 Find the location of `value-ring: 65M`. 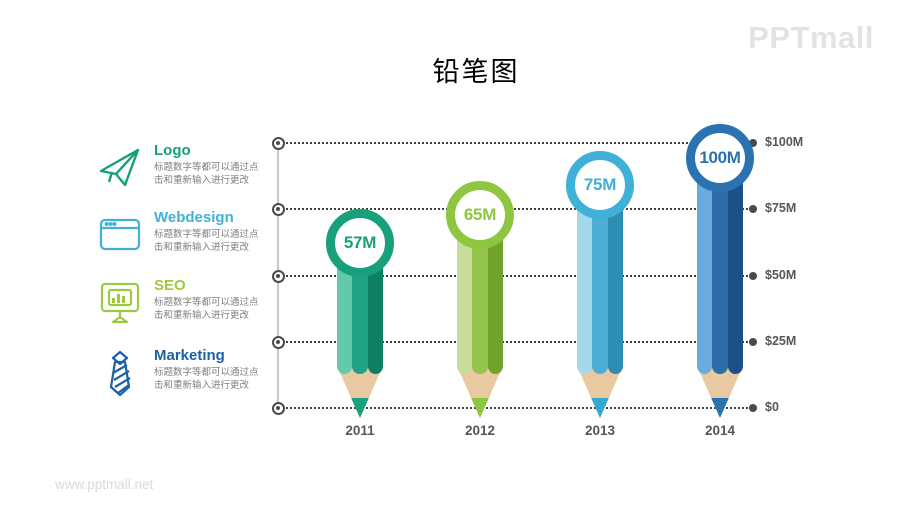

value-ring: 65M is located at coordinates (480, 215).